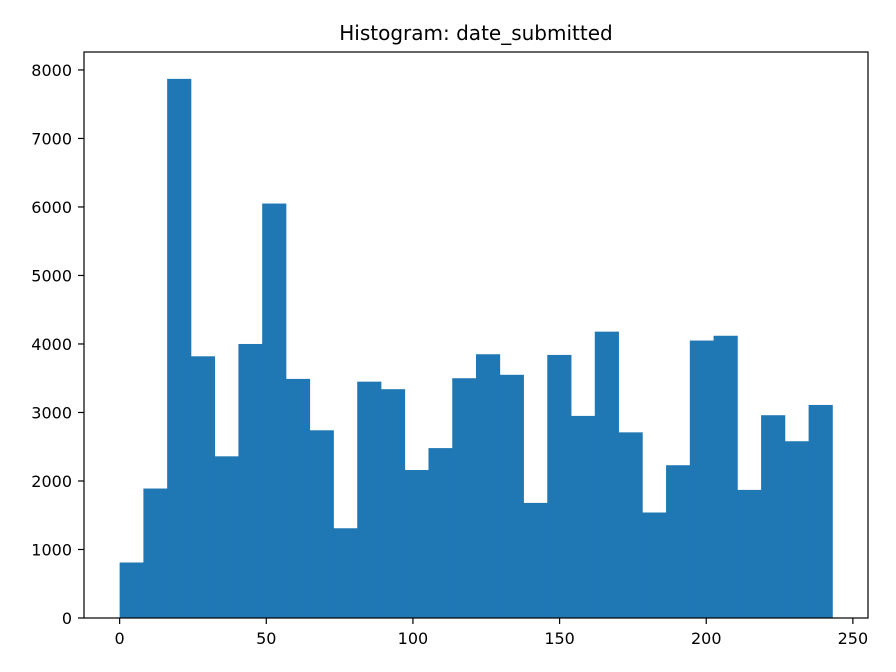  Describe the element at coordinates (67, 618) in the screenshot. I see `y-tick-label: 0` at that location.